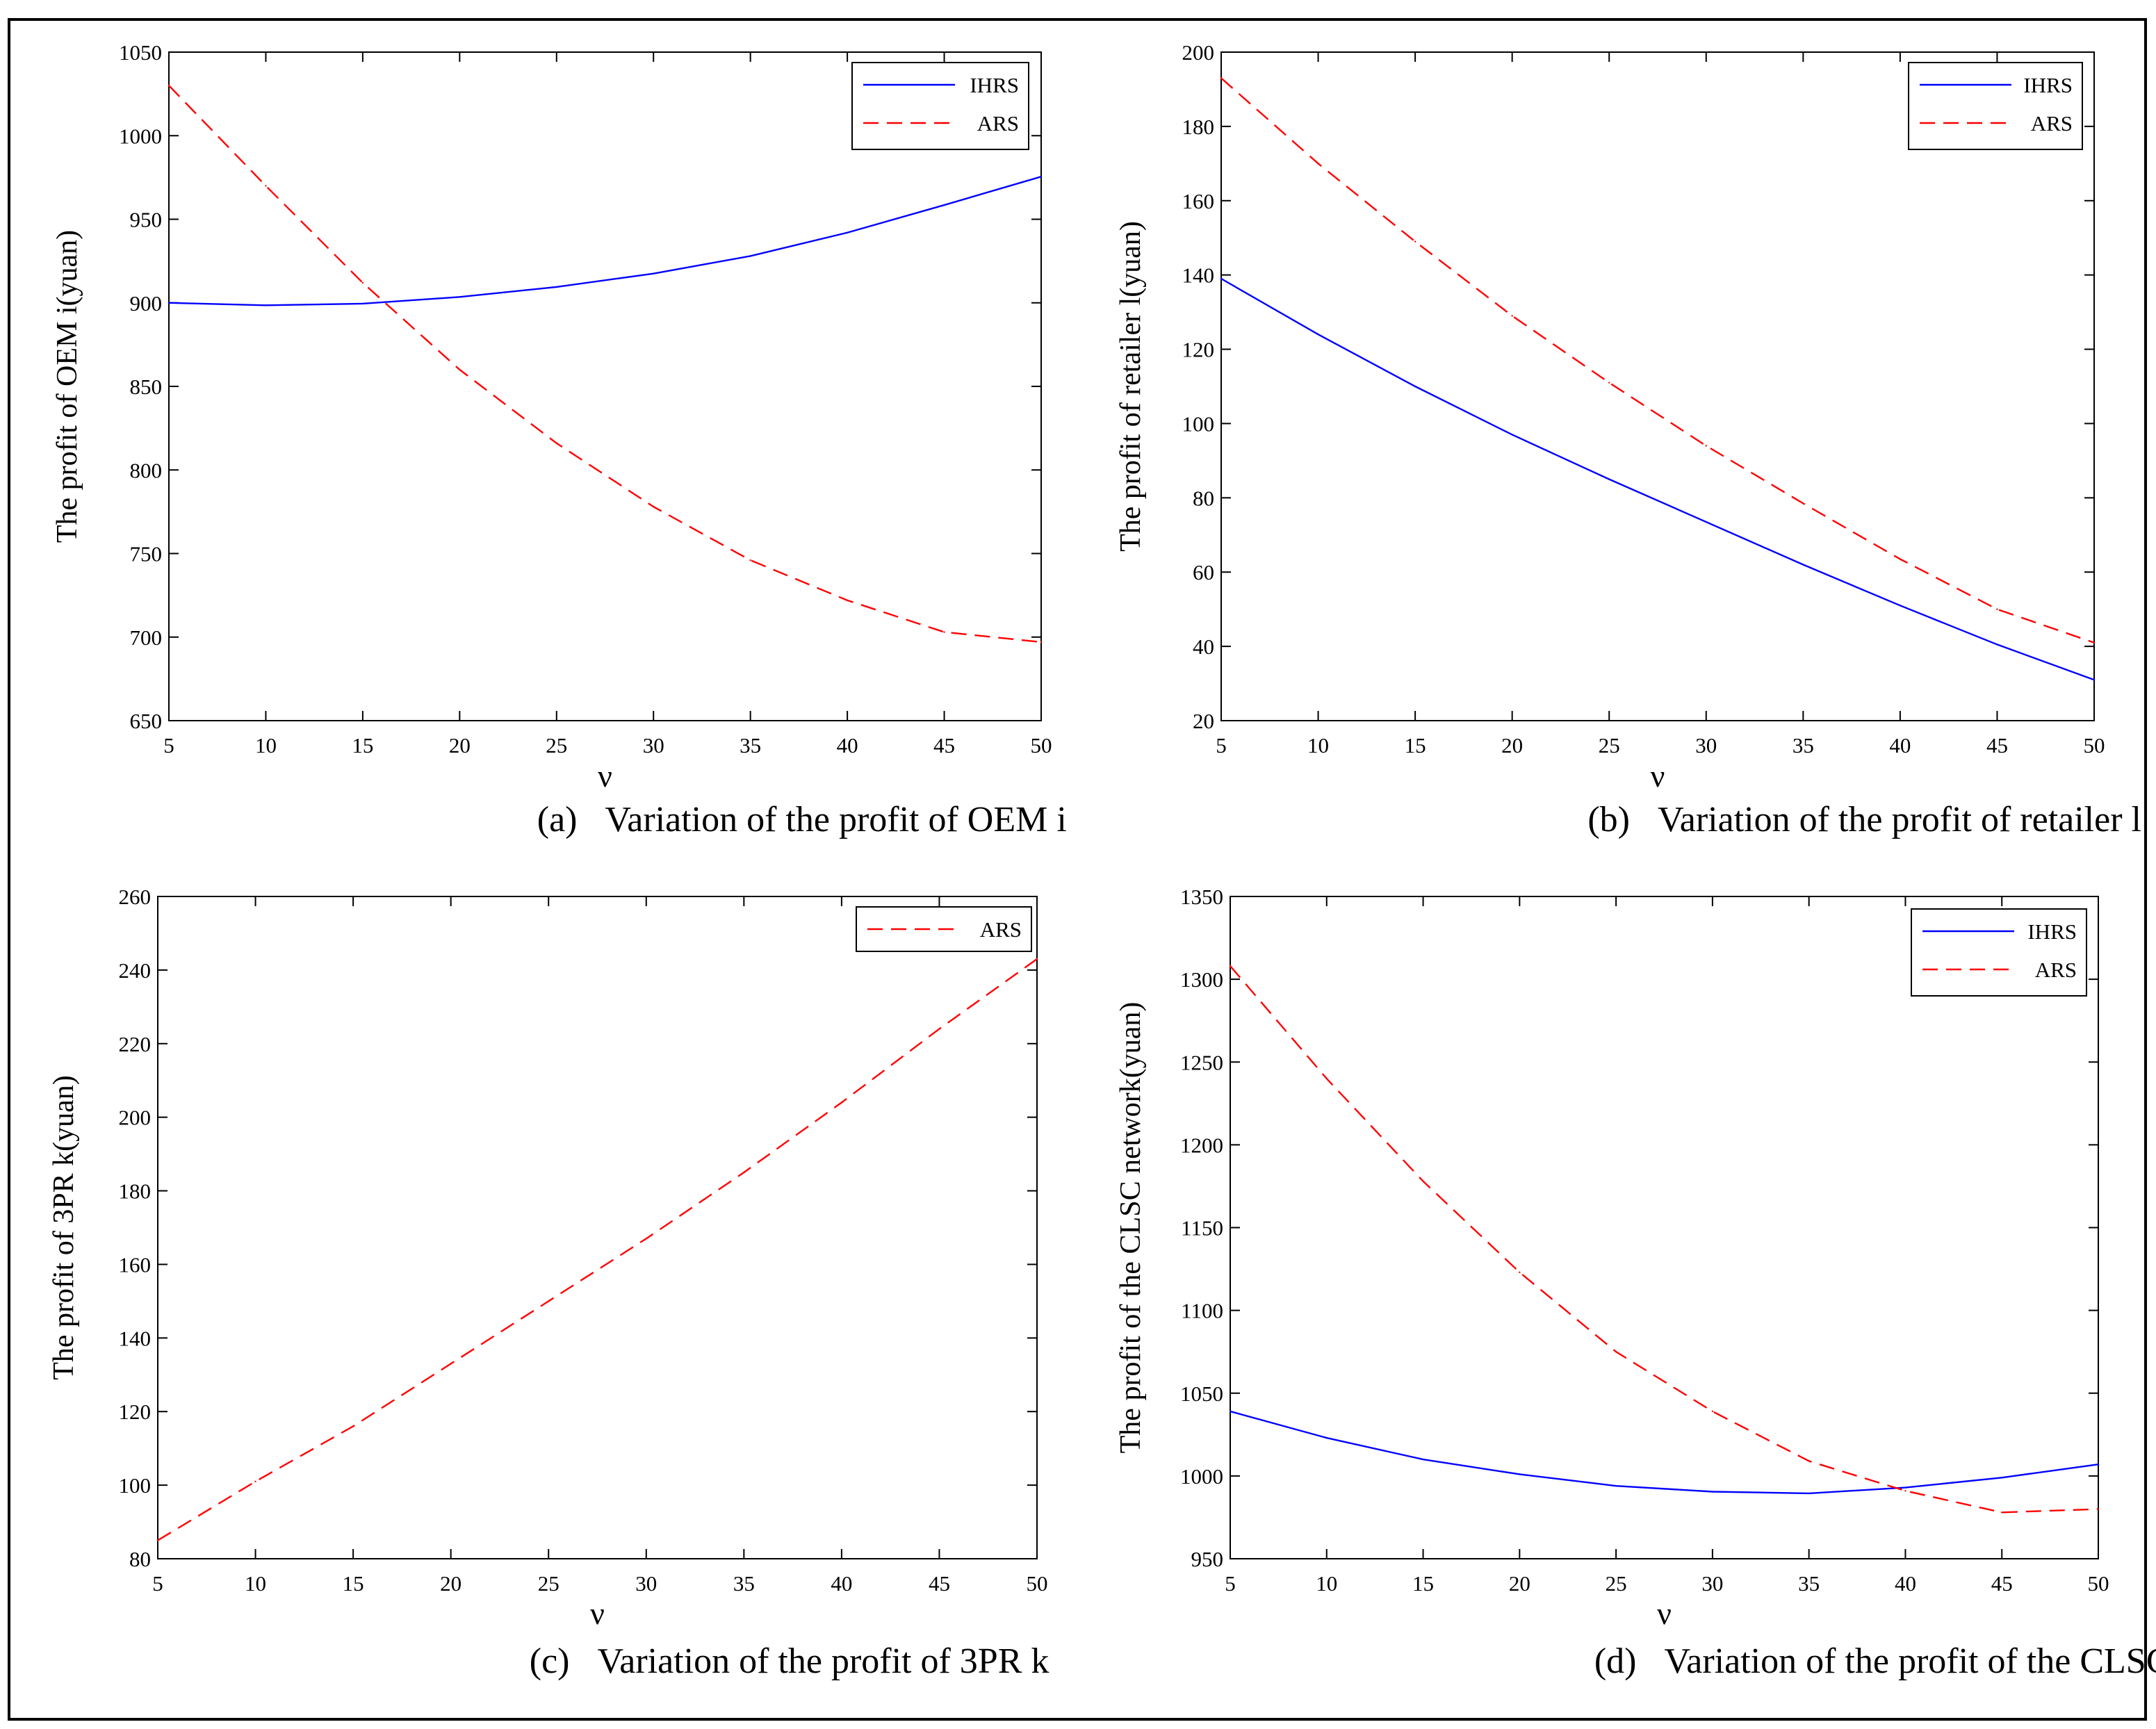 The width and height of the screenshot is (2156, 1729). What do you see at coordinates (1198, 275) in the screenshot?
I see `y-tick-label: 140` at bounding box center [1198, 275].